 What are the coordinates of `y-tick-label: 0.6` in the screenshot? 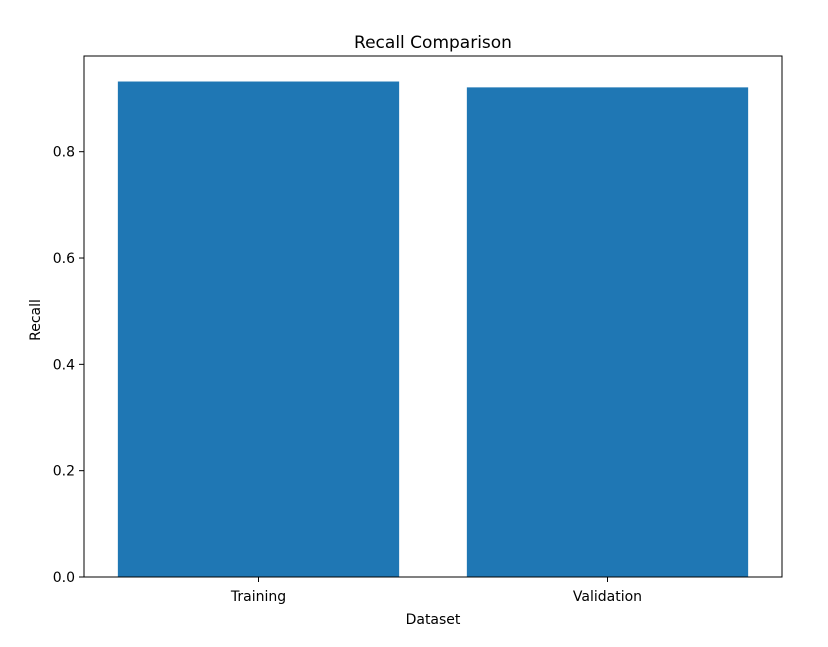 It's located at (64, 259).